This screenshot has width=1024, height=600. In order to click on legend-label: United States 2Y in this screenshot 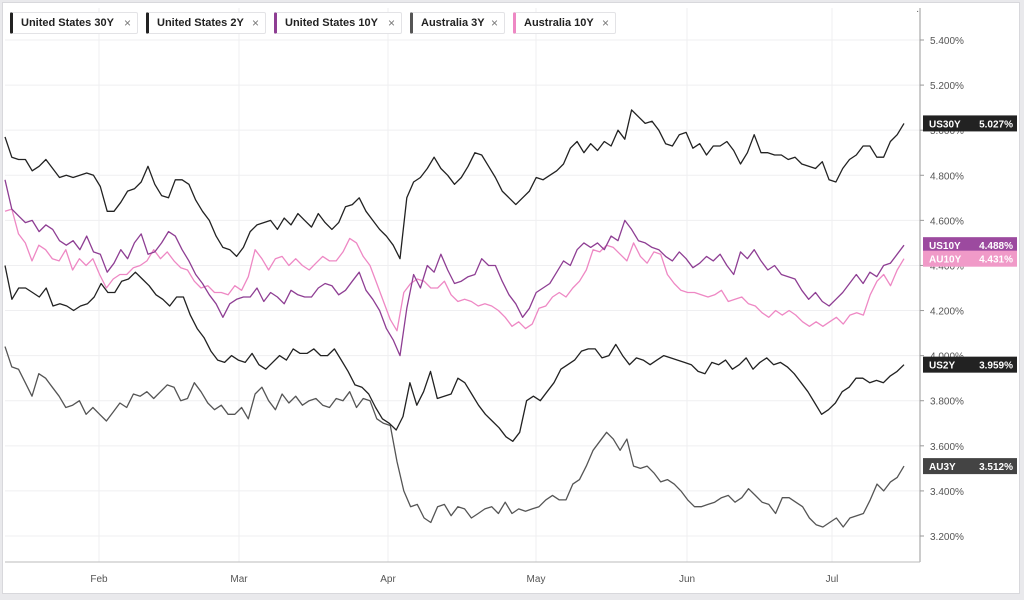, I will do `click(200, 23)`.